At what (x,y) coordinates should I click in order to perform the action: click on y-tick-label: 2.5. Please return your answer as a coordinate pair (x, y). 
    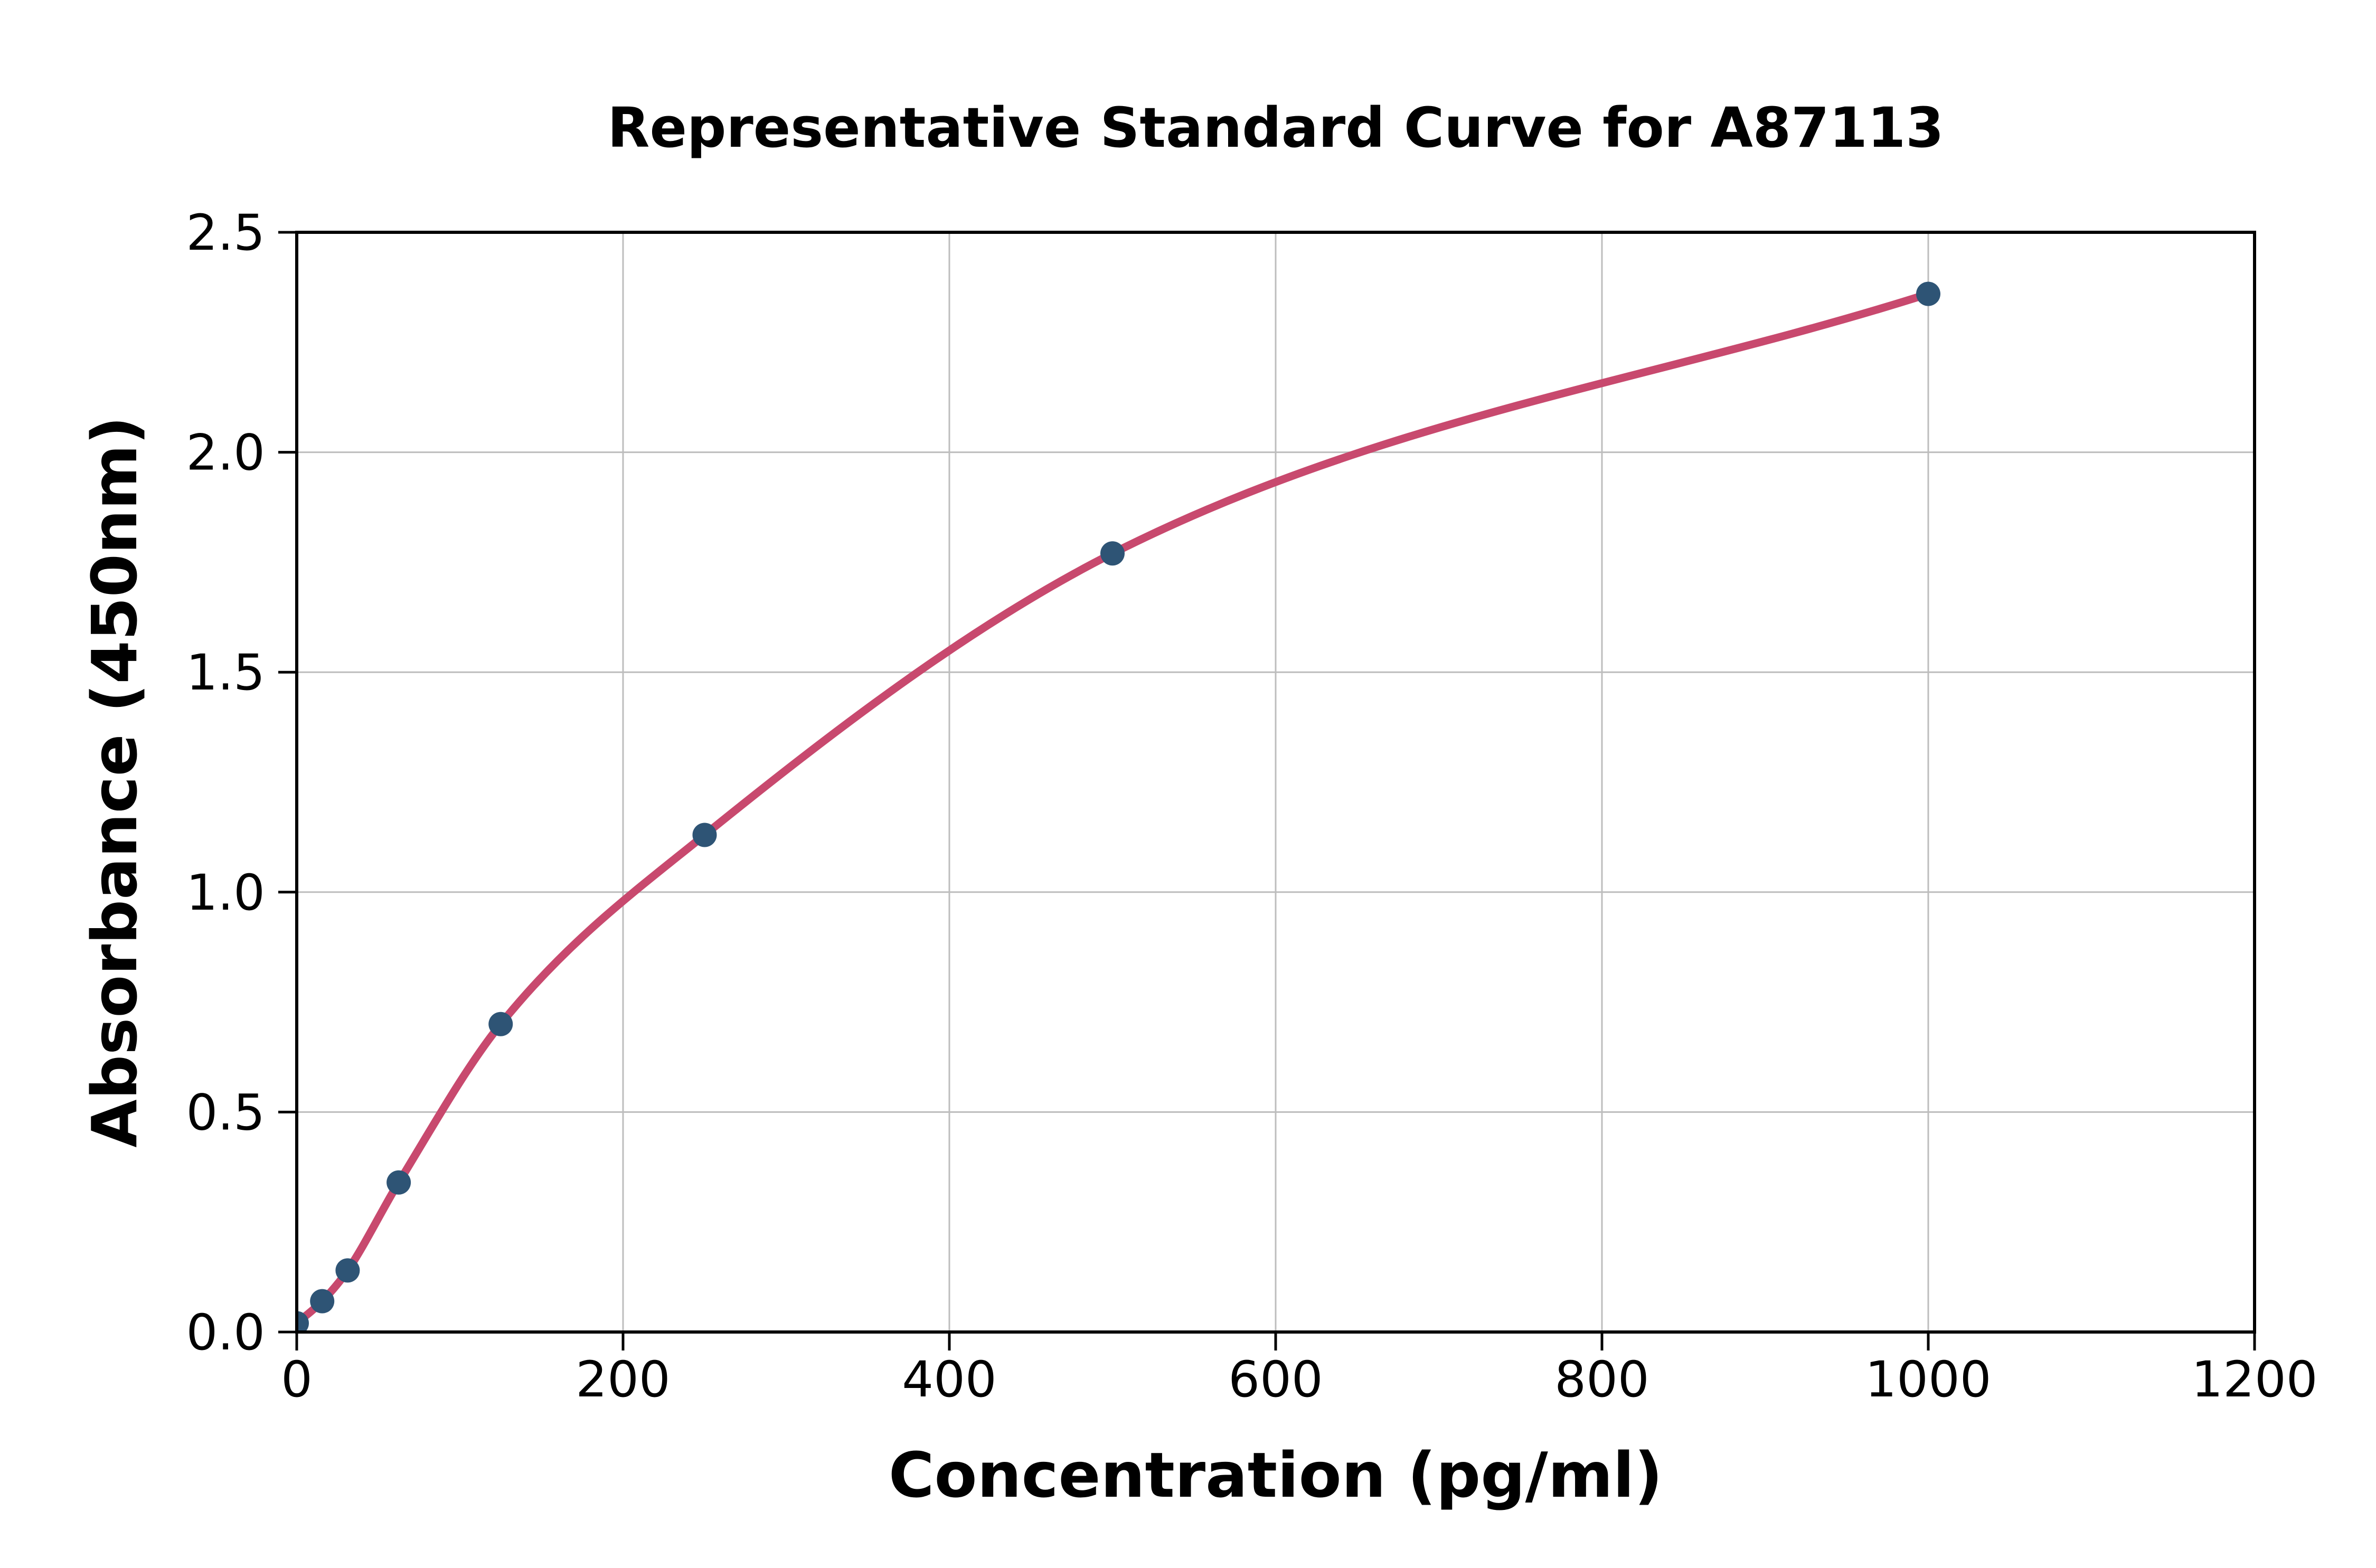
    Looking at the image, I should click on (226, 233).